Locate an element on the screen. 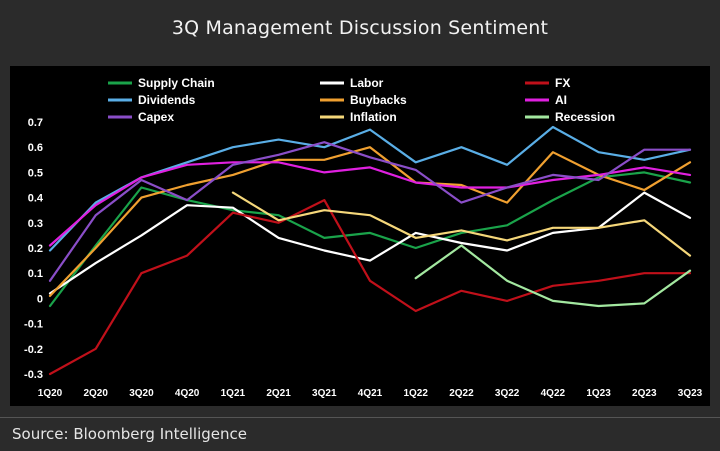  x-tick-label: 3Q20 is located at coordinates (141, 393).